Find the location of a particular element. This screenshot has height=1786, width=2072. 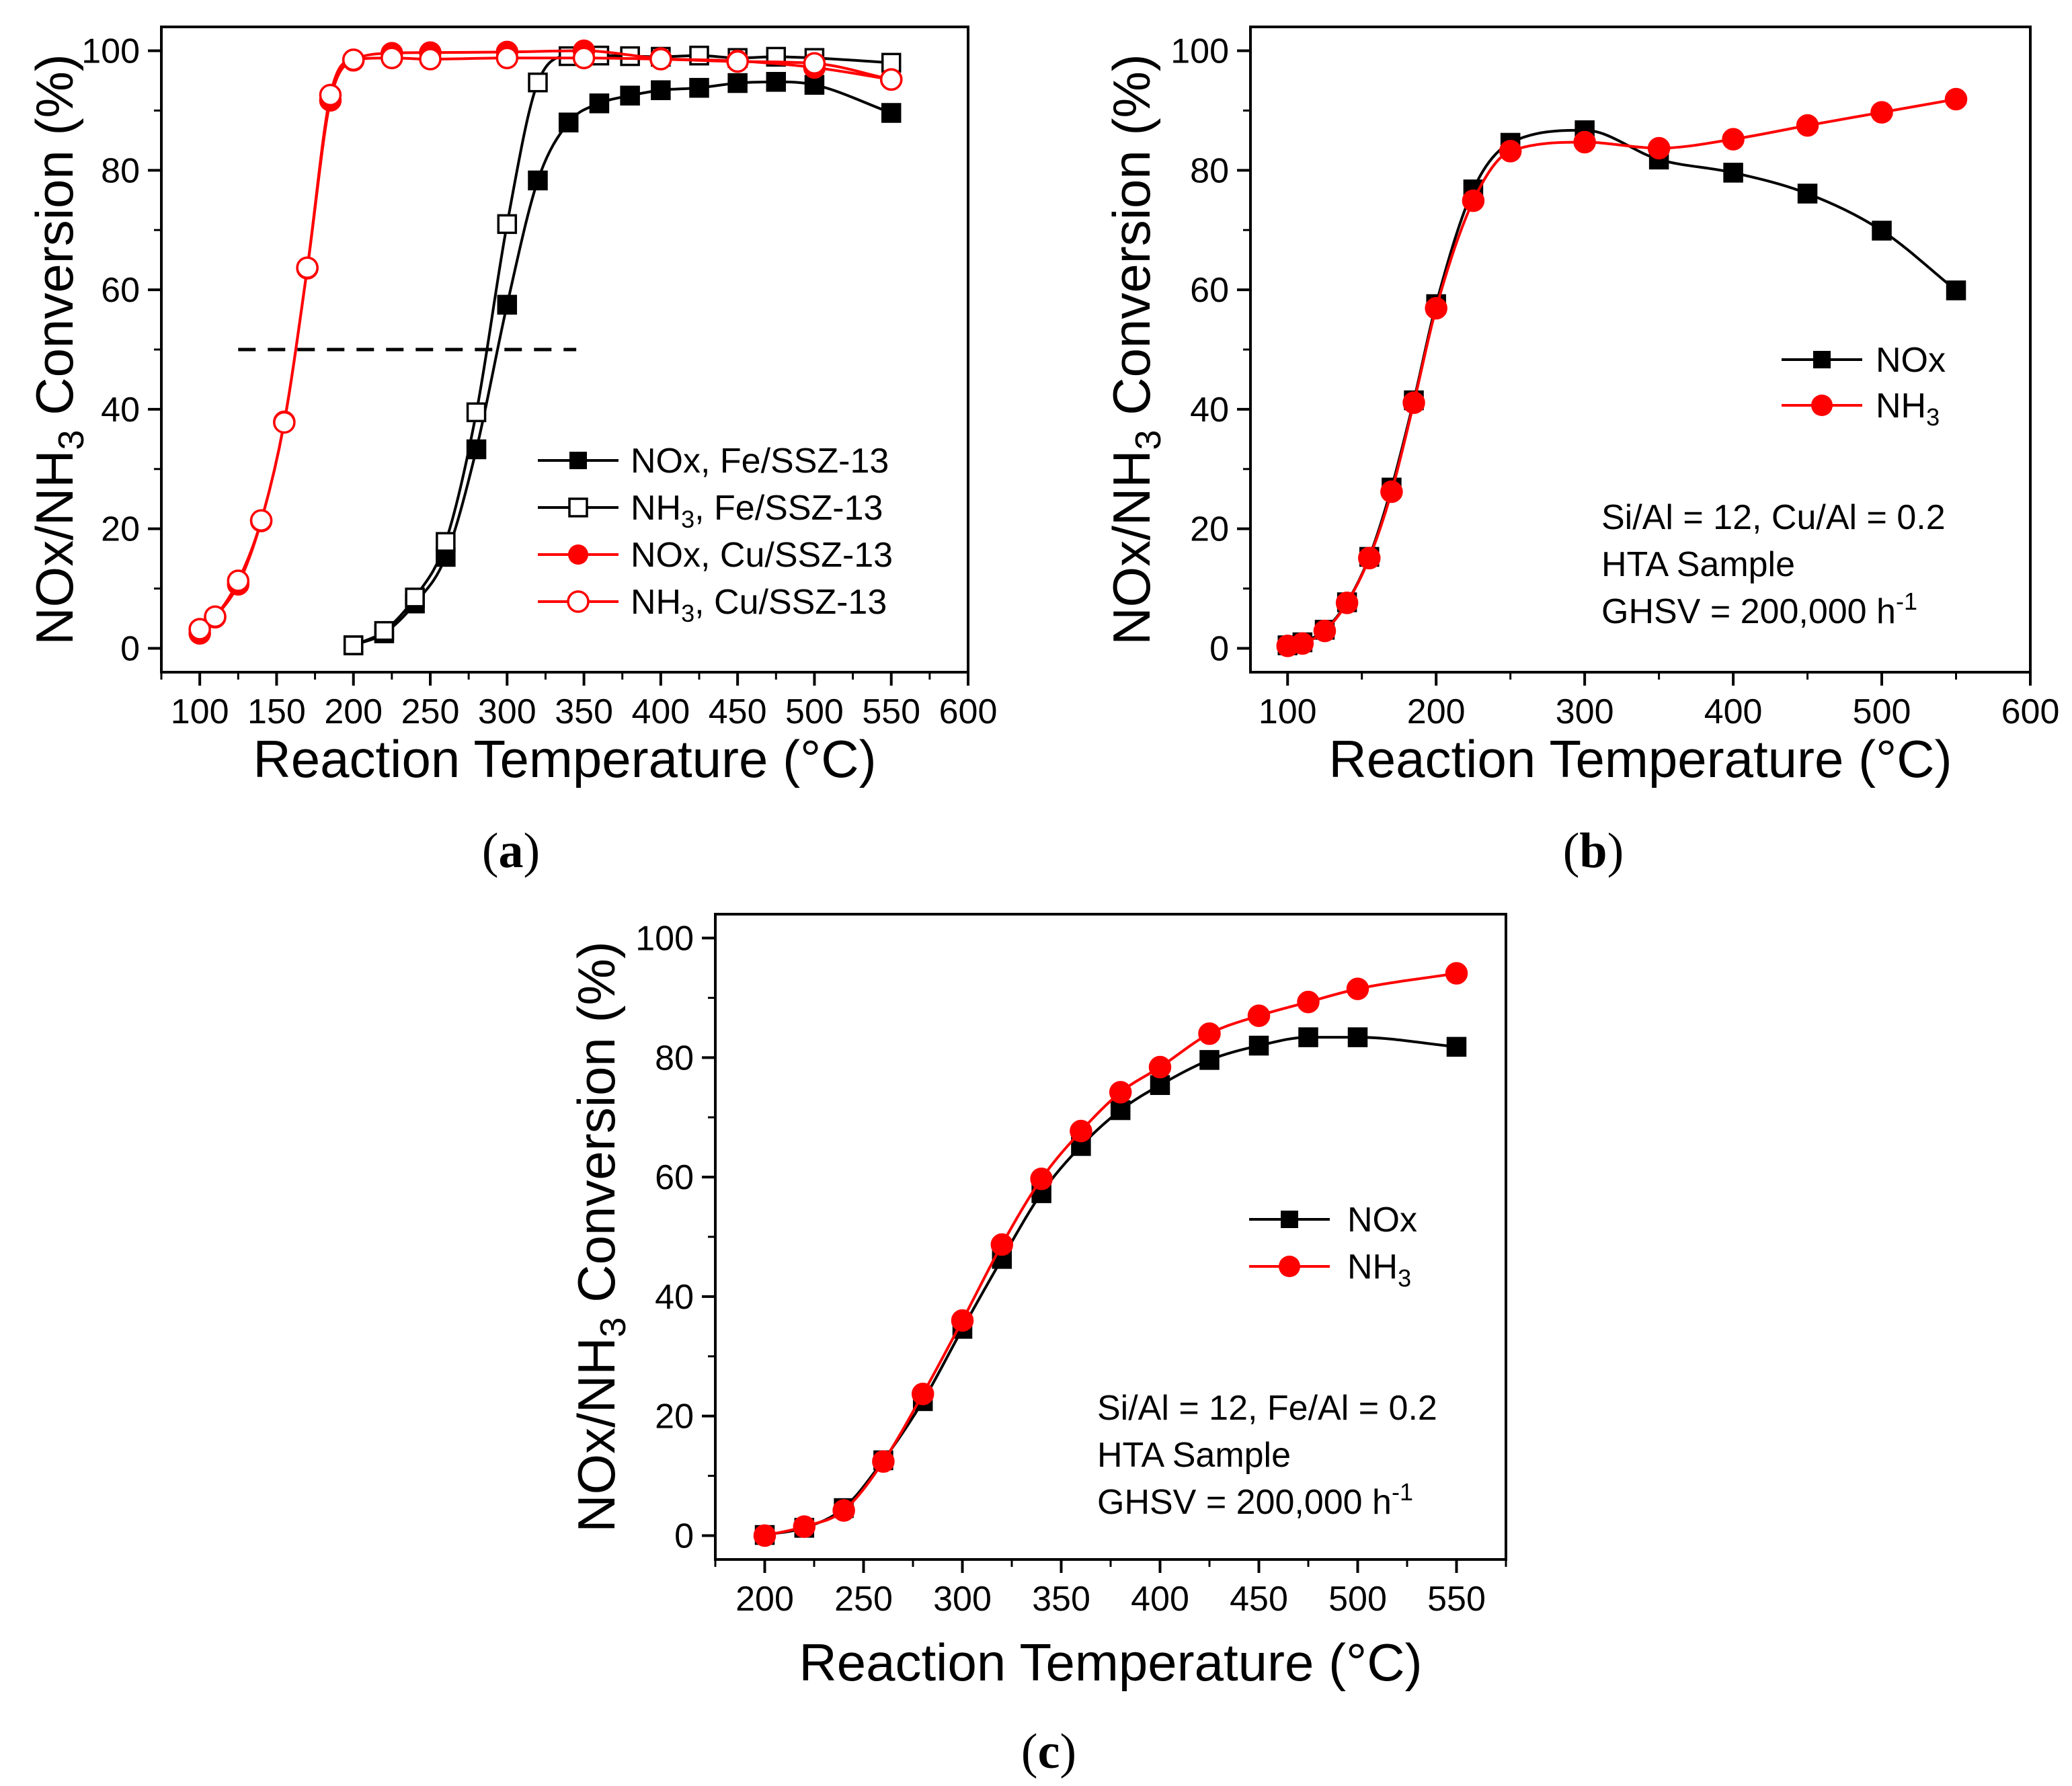

x-tick-label: 450 is located at coordinates (1259, 1599).